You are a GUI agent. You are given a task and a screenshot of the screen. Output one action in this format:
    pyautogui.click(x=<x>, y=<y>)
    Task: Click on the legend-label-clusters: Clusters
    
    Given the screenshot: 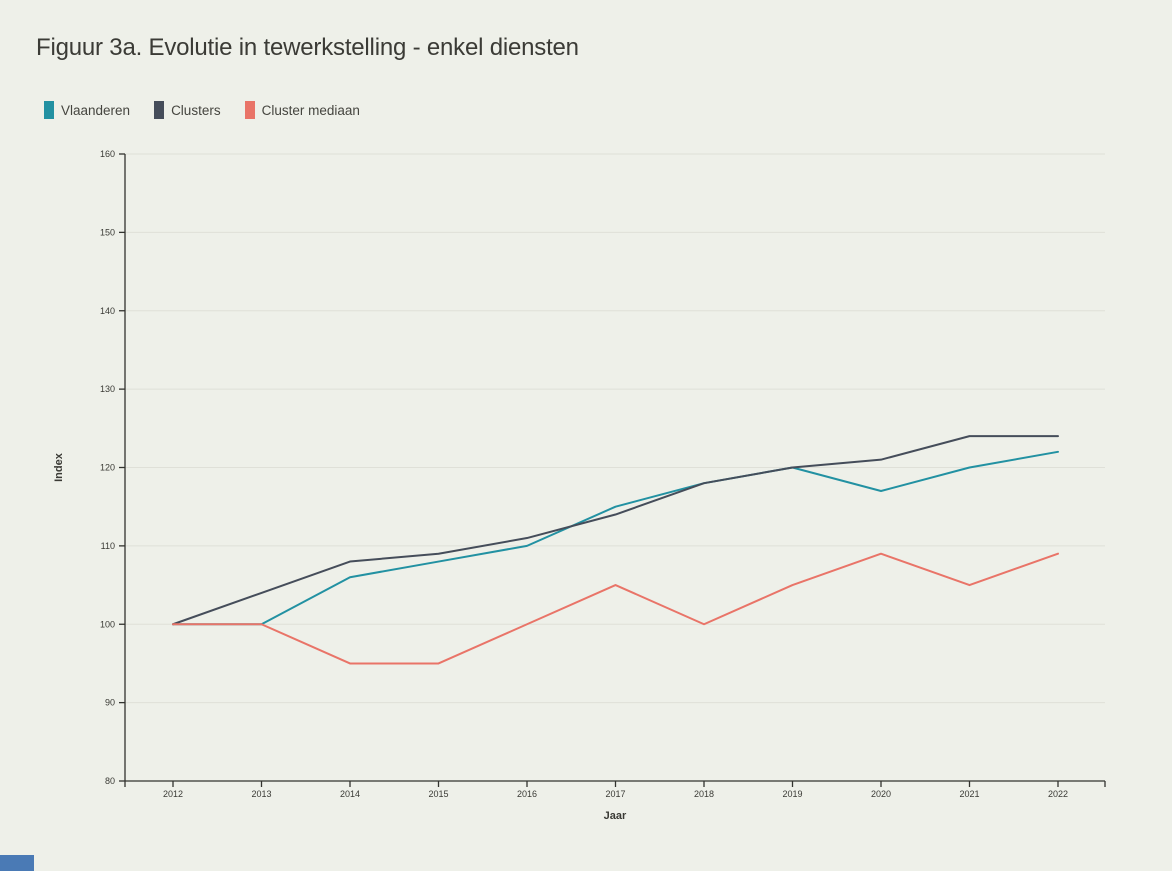 What is the action you would take?
    pyautogui.click(x=196, y=110)
    